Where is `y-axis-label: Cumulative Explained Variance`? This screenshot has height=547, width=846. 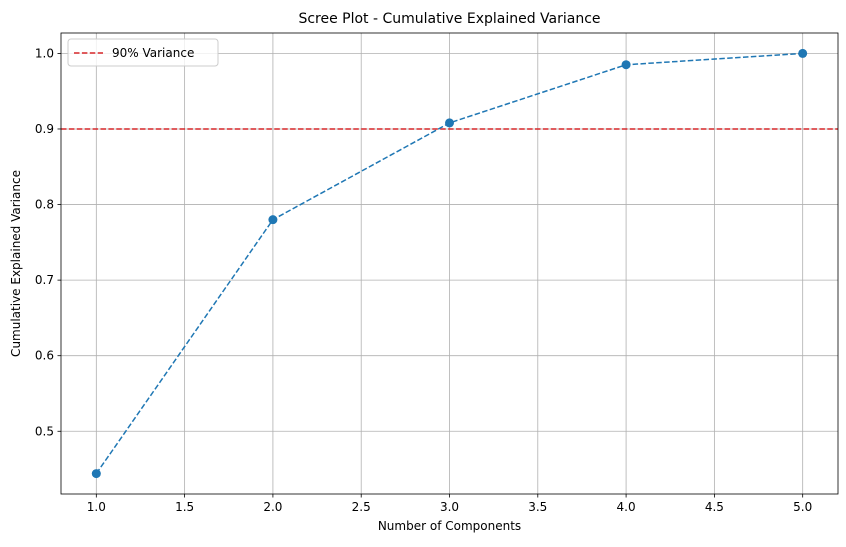 y-axis-label: Cumulative Explained Variance is located at coordinates (16, 263).